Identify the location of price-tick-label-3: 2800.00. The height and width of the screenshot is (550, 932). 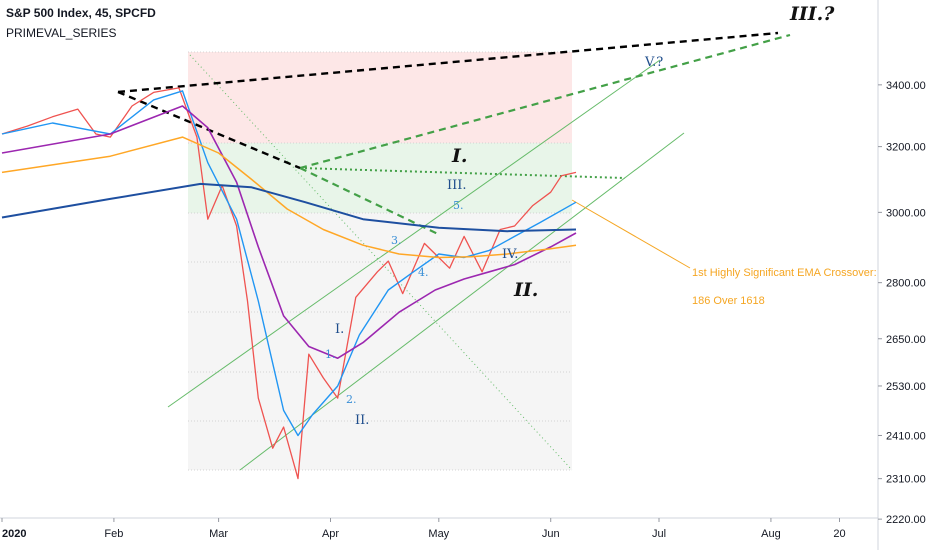
(906, 284).